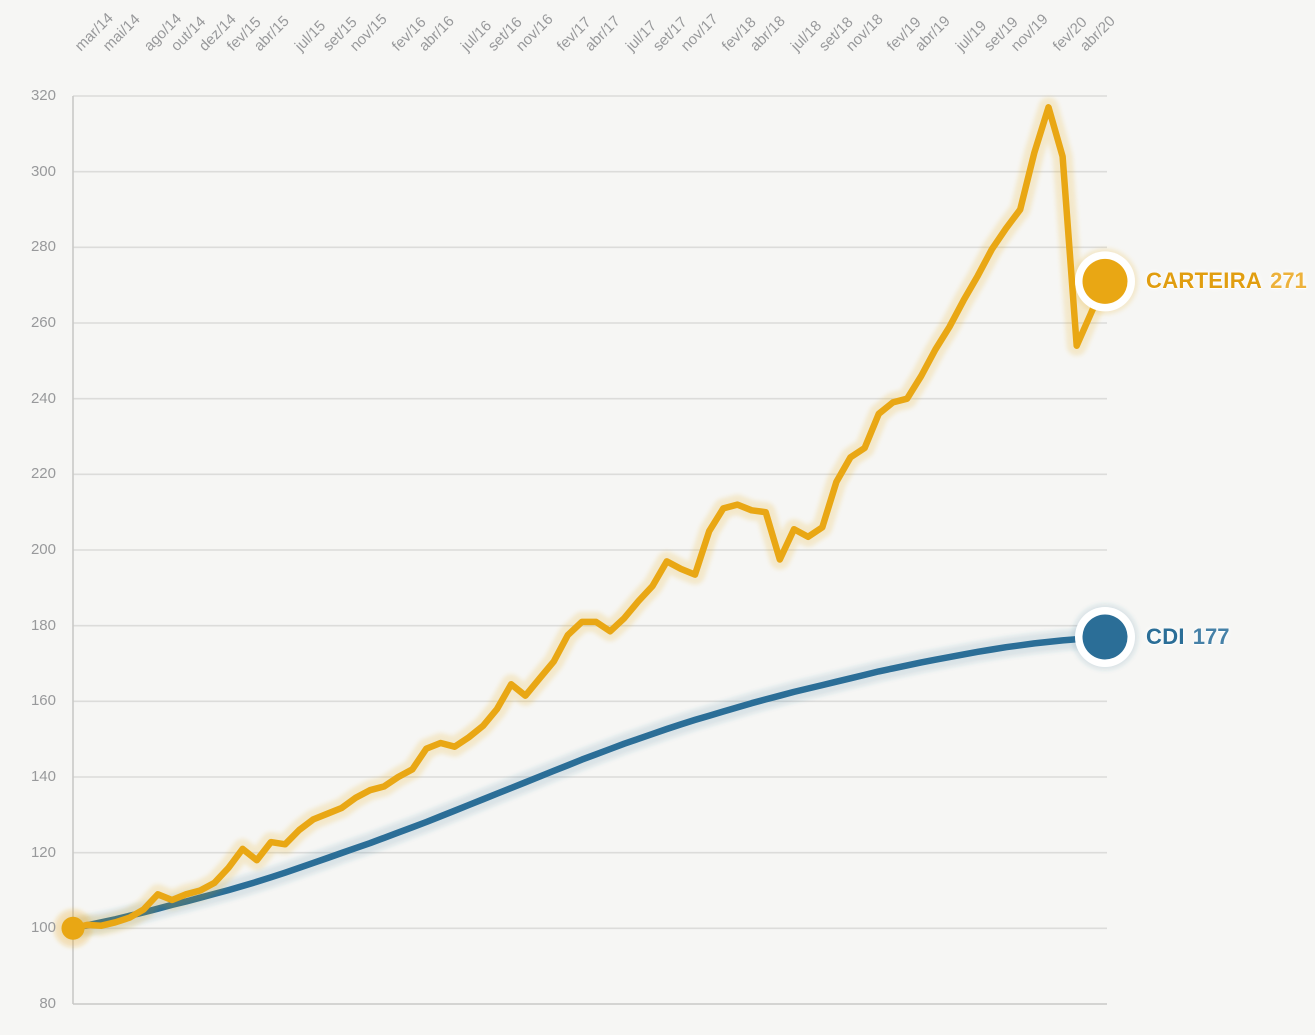 This screenshot has width=1315, height=1035. I want to click on y-axis-label: 180, so click(43, 625).